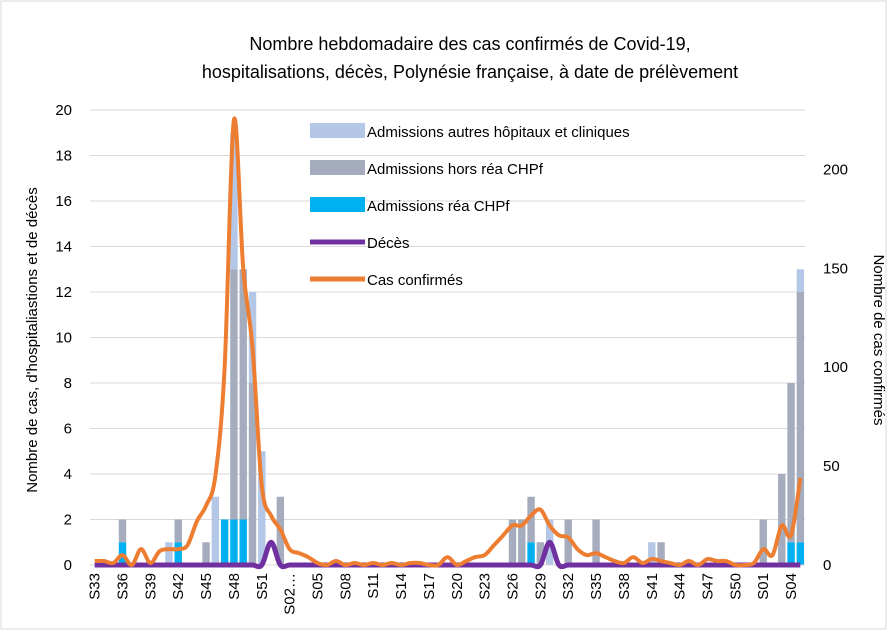 The width and height of the screenshot is (887, 635). Describe the element at coordinates (63, 247) in the screenshot. I see `y-tick-label: 14` at that location.